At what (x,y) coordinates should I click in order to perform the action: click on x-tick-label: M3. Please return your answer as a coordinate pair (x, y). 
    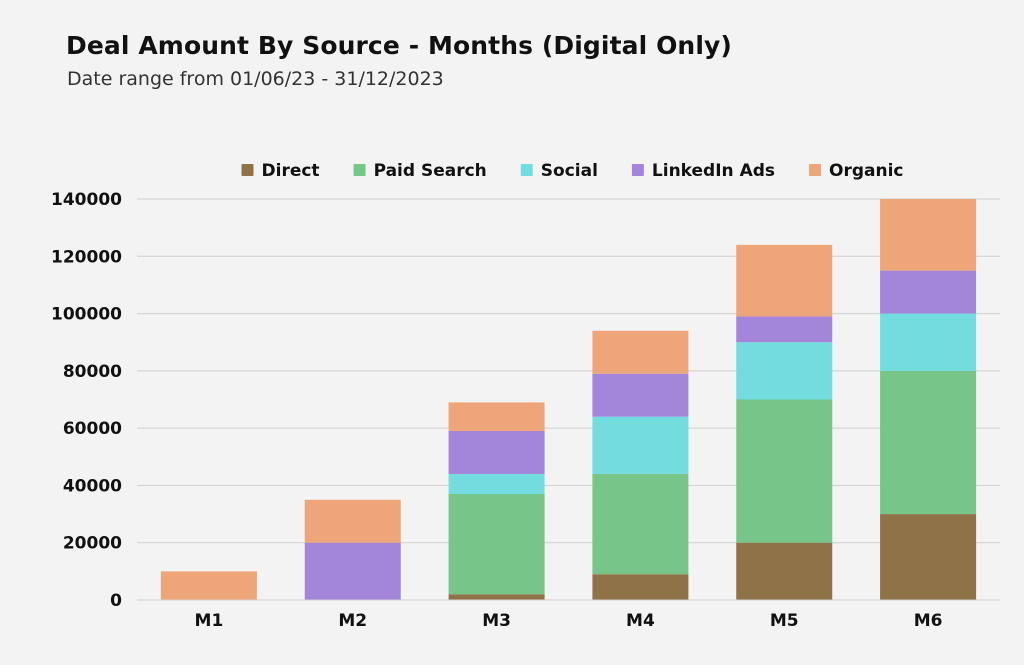
    Looking at the image, I should click on (496, 621).